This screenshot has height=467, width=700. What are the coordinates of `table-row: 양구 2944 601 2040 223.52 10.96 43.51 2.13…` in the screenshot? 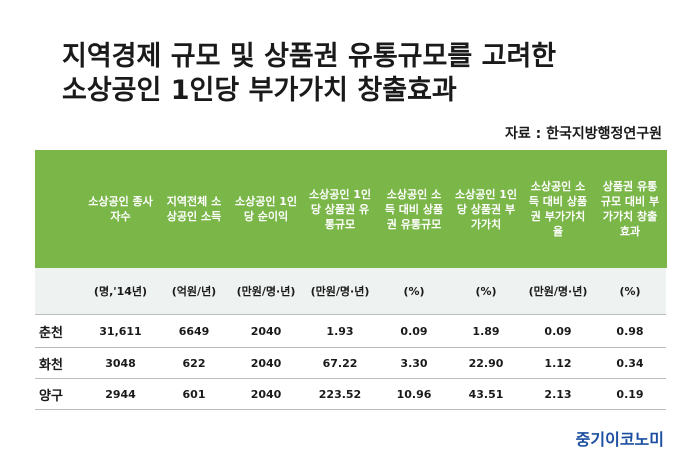 It's located at (350, 394).